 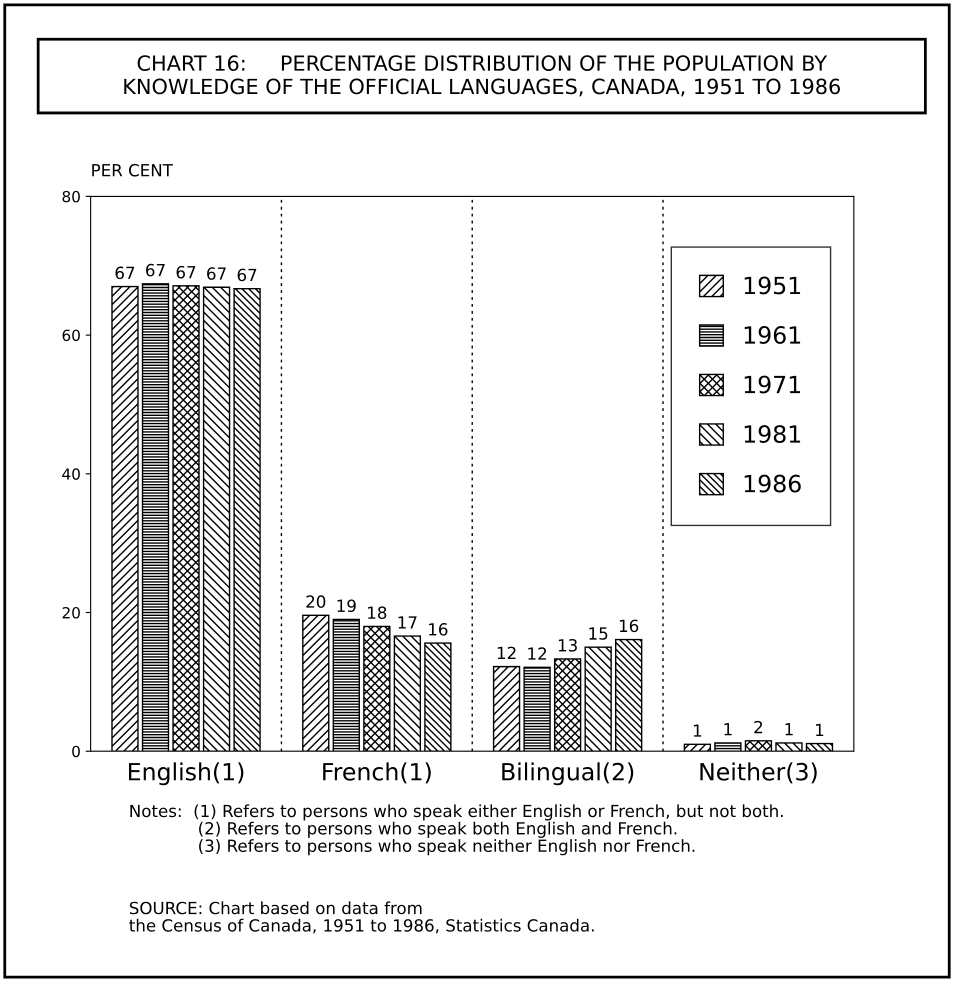 What do you see at coordinates (361, 917) in the screenshot?
I see `source-note: SOURCE: Chart based on data from the Census of Canada, 1951 to 1986, Statistics Canada.` at bounding box center [361, 917].